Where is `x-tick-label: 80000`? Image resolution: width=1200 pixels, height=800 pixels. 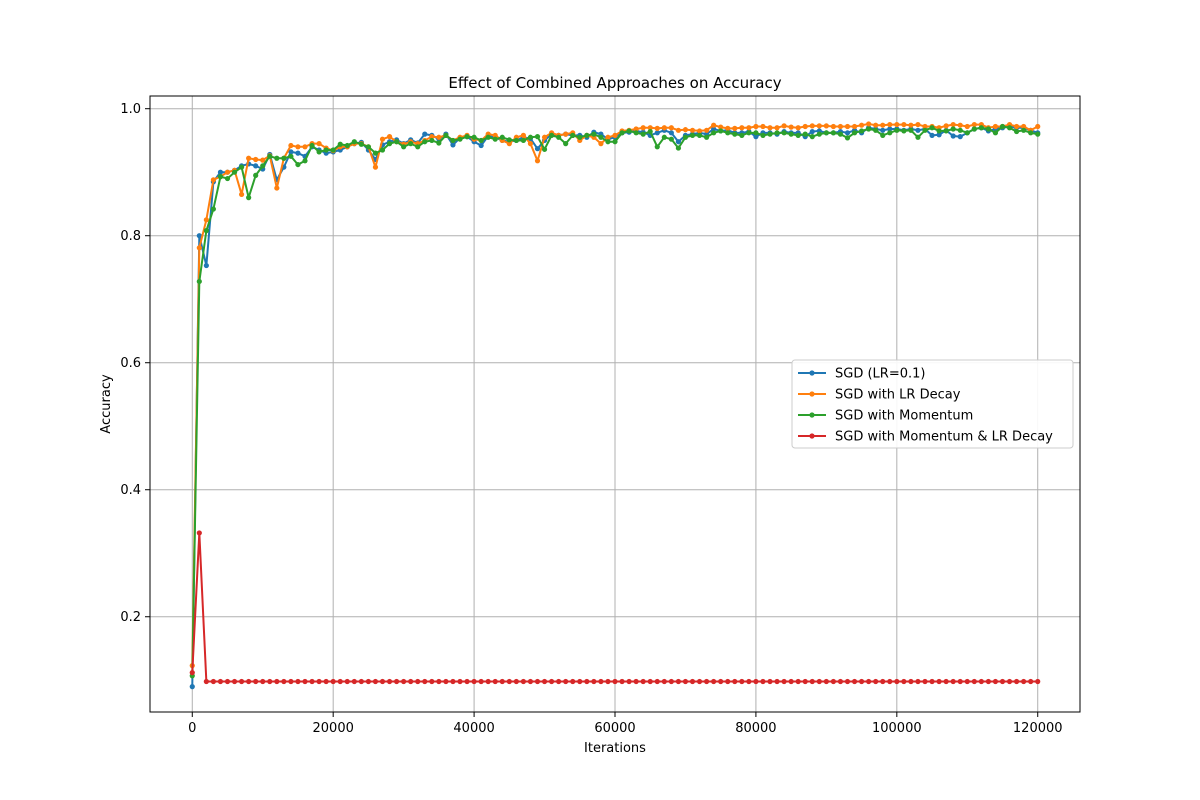 x-tick-label: 80000 is located at coordinates (755, 728).